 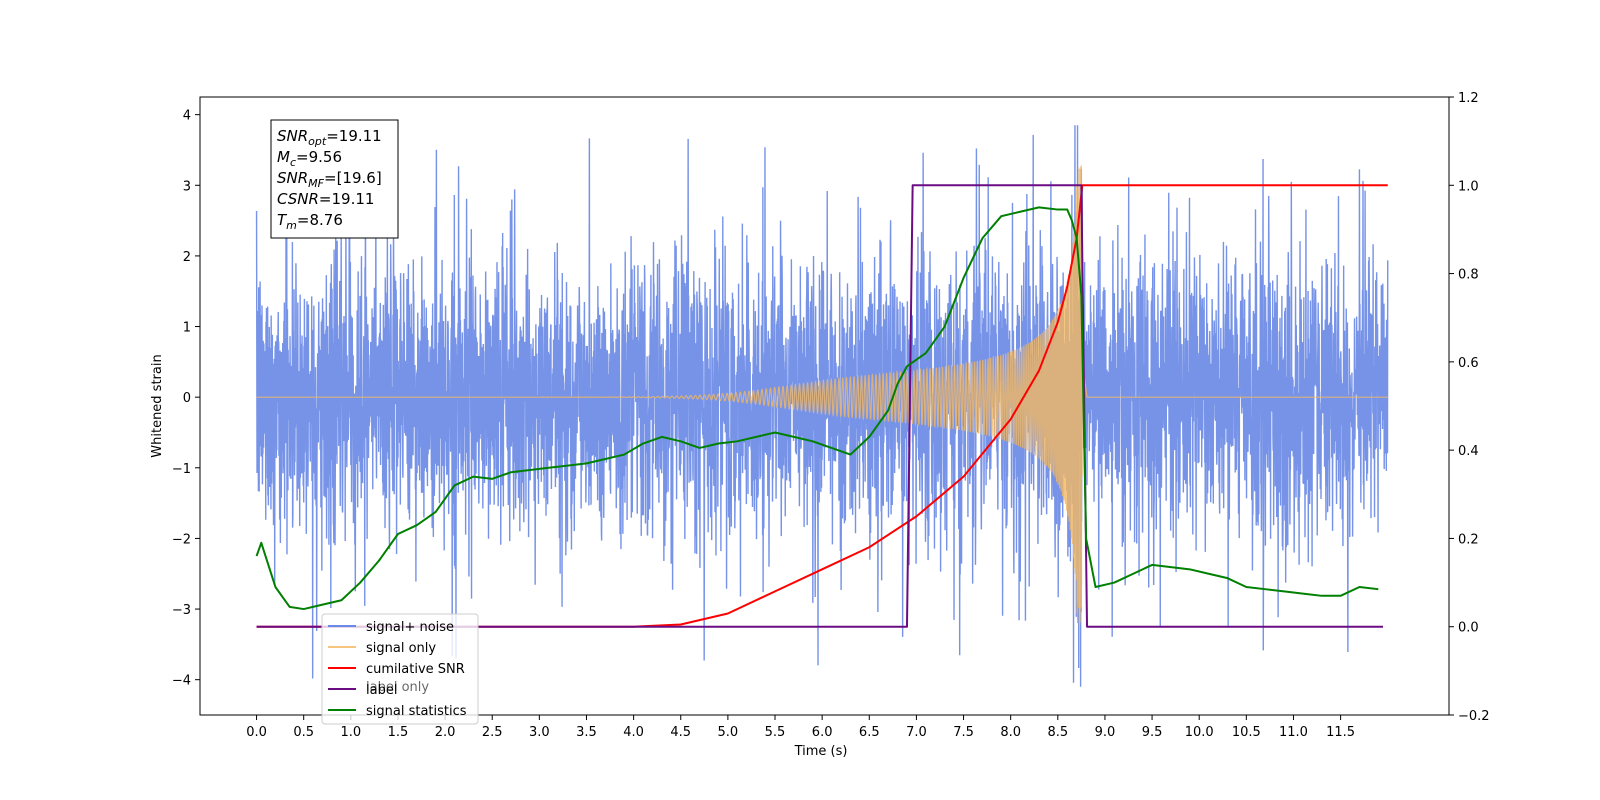 I want to click on y-left-tick-label: 4, so click(x=187, y=116).